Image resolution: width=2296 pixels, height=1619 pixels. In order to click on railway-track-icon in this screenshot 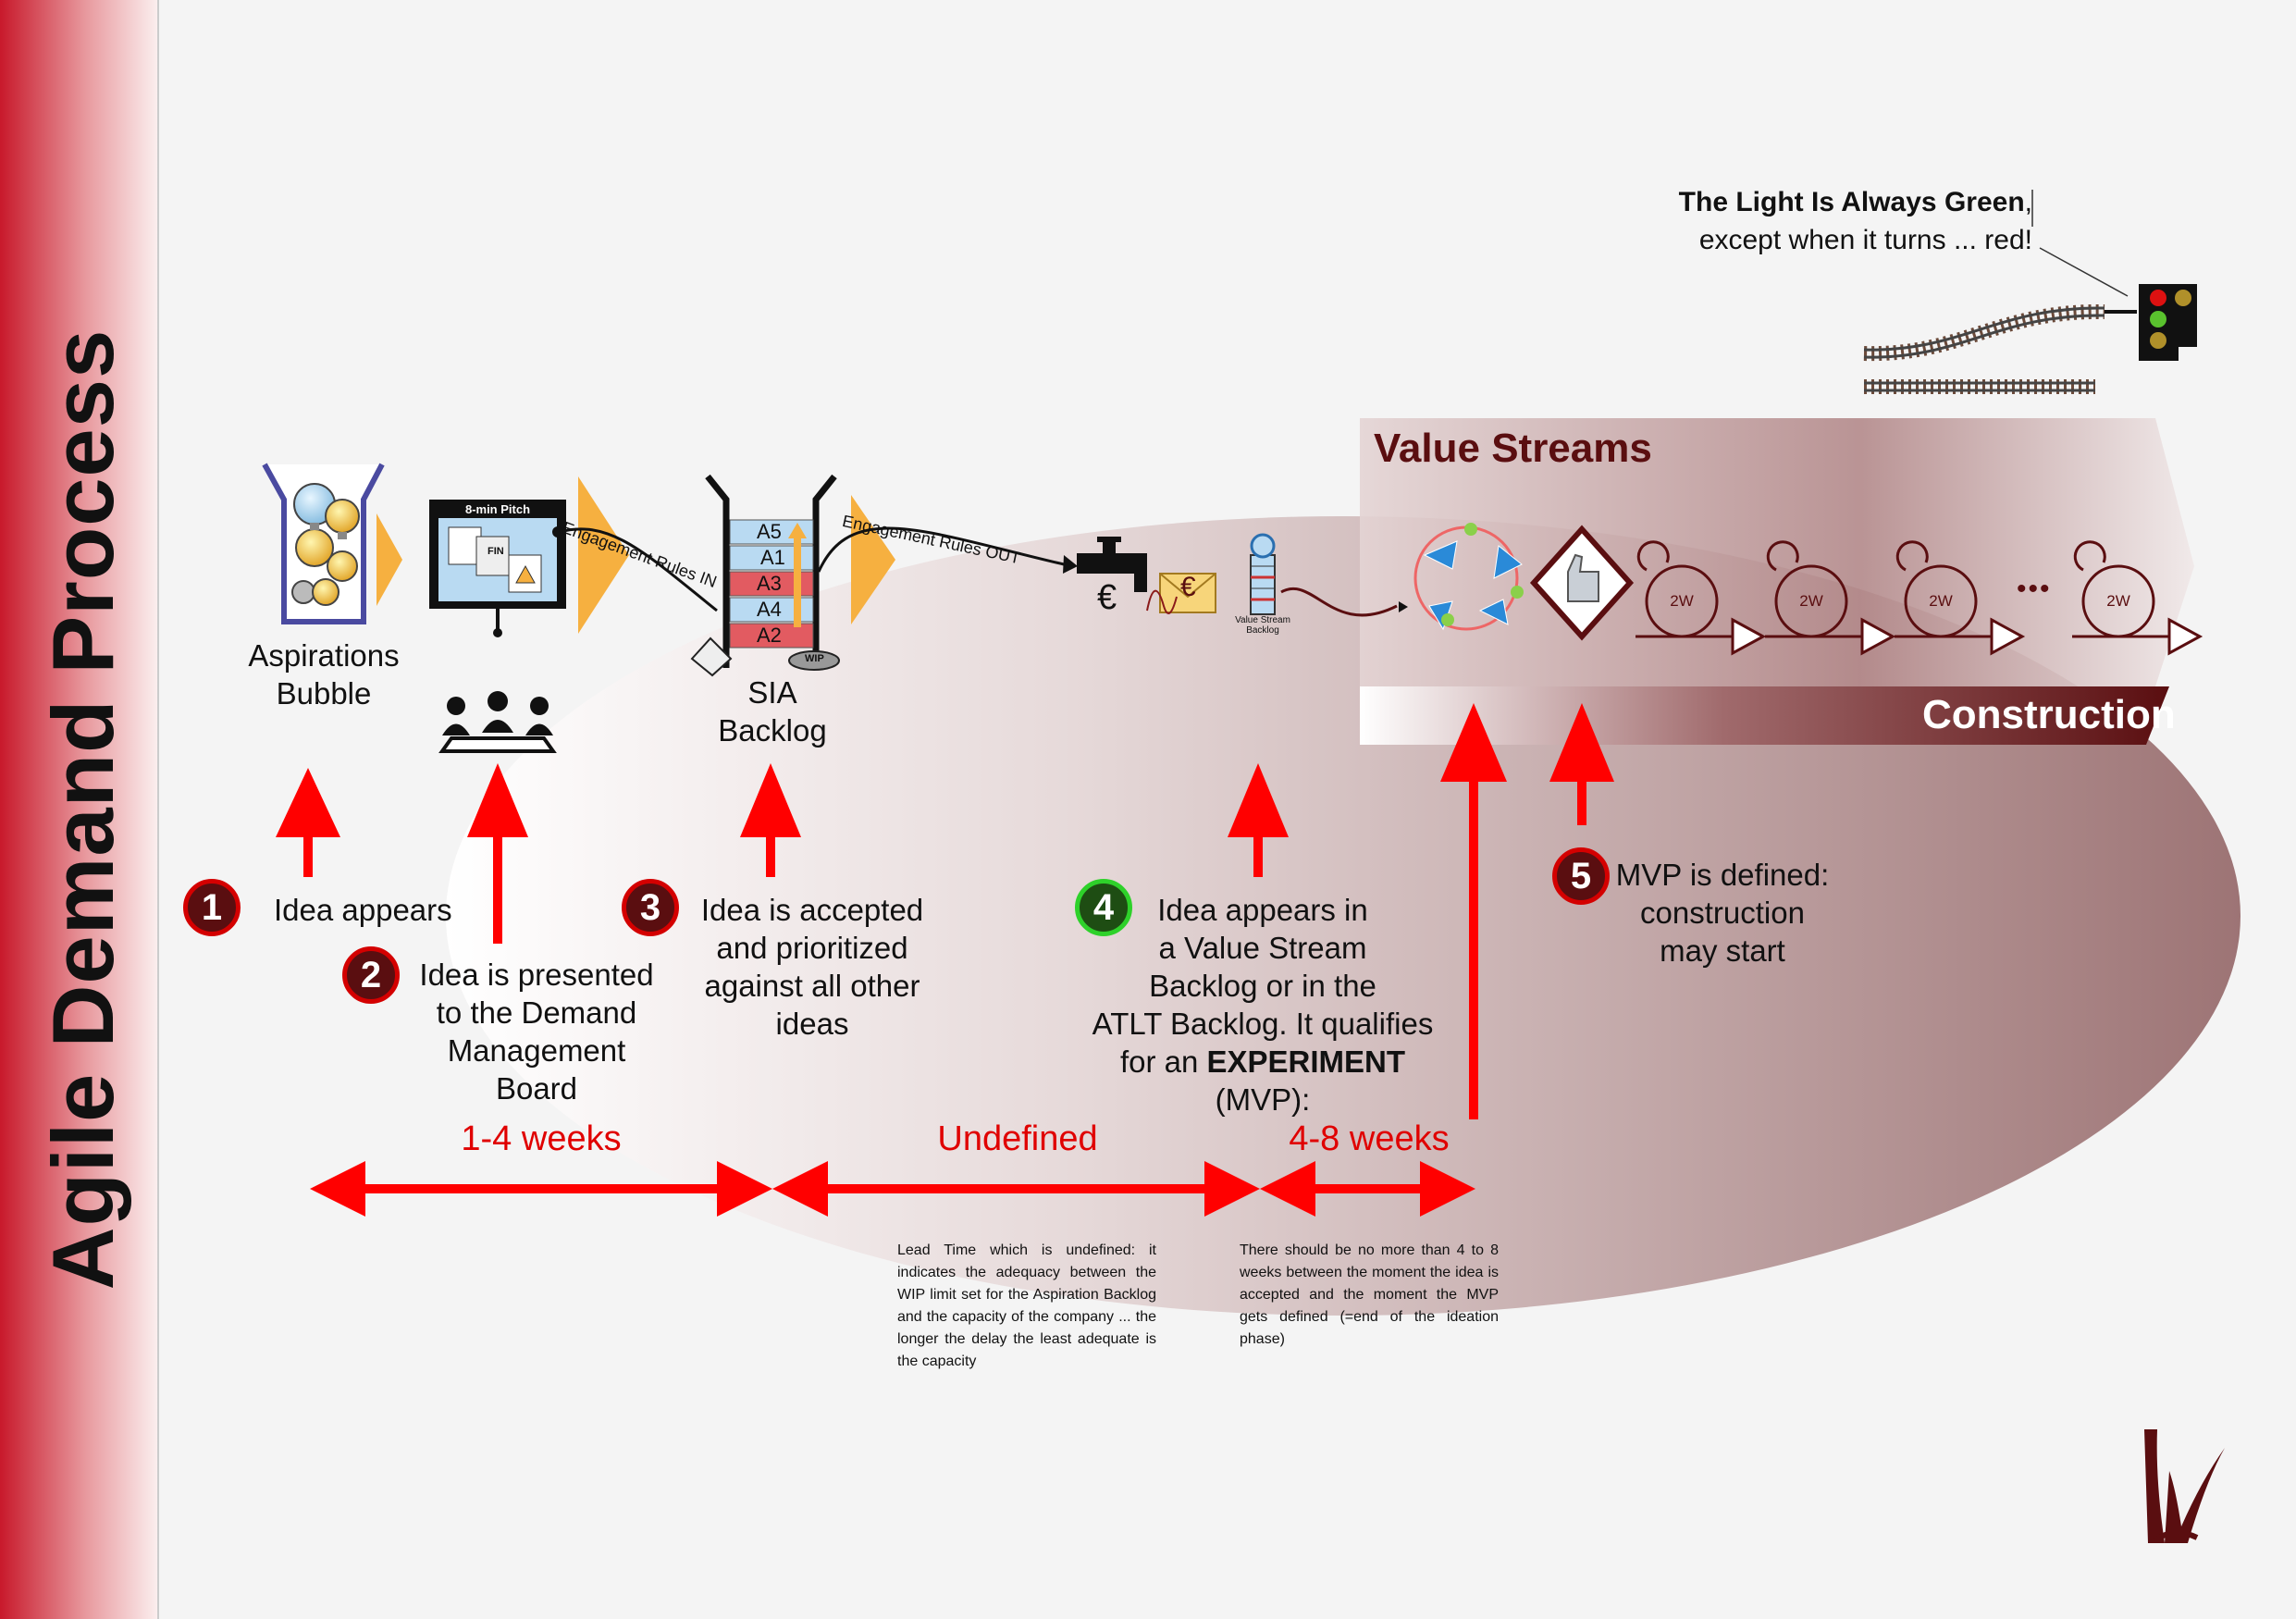, I will do `click(2000, 348)`.